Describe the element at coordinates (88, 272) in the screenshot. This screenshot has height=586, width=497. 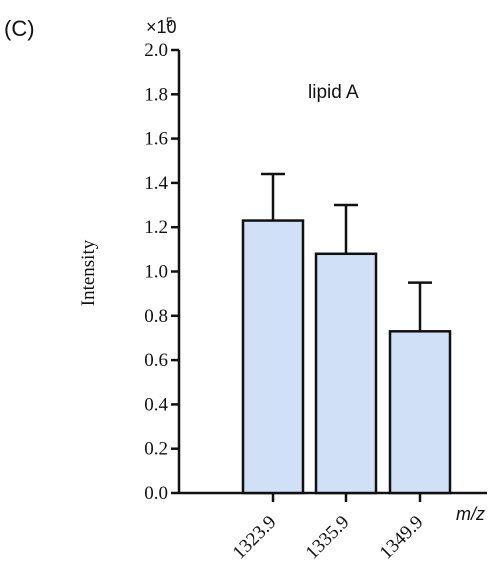
I see `y-axis-label: Intensity` at that location.